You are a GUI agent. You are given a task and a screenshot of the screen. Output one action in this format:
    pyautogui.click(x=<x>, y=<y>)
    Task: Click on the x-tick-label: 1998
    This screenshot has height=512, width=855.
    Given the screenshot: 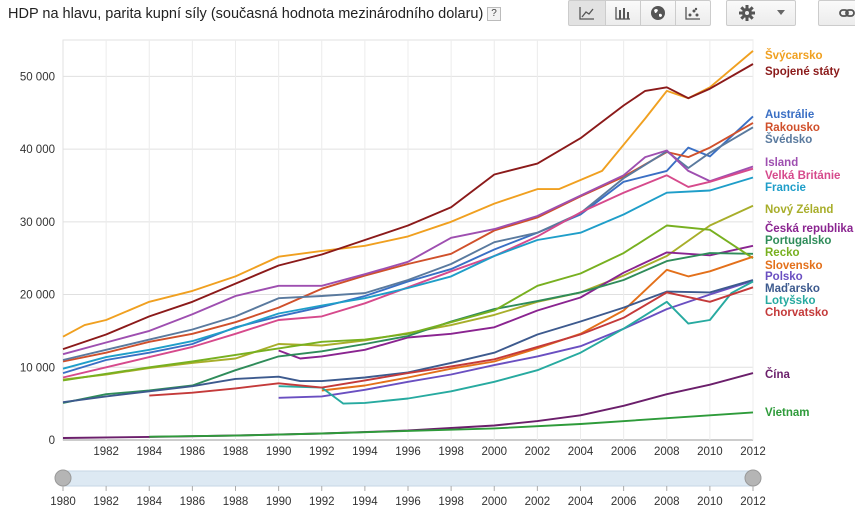 What is the action you would take?
    pyautogui.click(x=451, y=452)
    